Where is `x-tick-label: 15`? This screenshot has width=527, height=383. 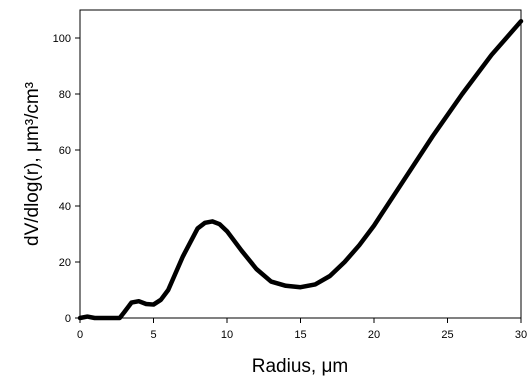 x-tick-label: 15 is located at coordinates (300, 335).